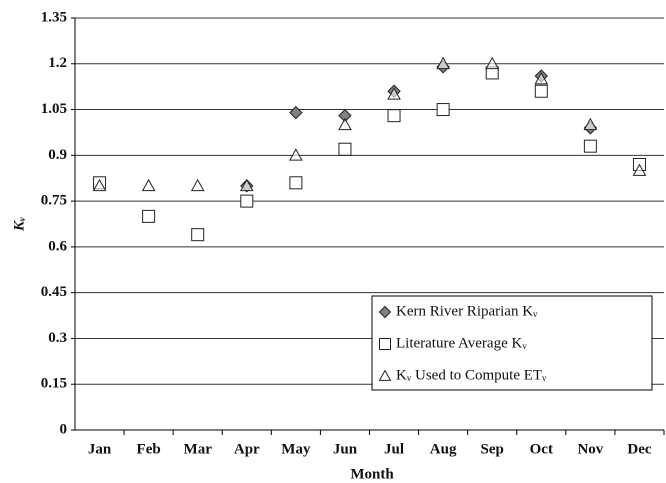 This screenshot has height=483, width=666. Describe the element at coordinates (54, 292) in the screenshot. I see `y-tick-label: 0.45` at that location.